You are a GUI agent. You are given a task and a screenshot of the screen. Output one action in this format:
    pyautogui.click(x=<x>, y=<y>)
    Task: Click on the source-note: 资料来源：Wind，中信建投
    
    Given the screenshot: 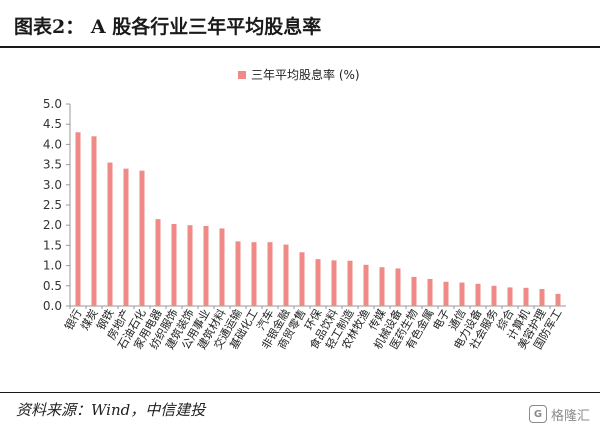 What is the action you would take?
    pyautogui.click(x=111, y=410)
    